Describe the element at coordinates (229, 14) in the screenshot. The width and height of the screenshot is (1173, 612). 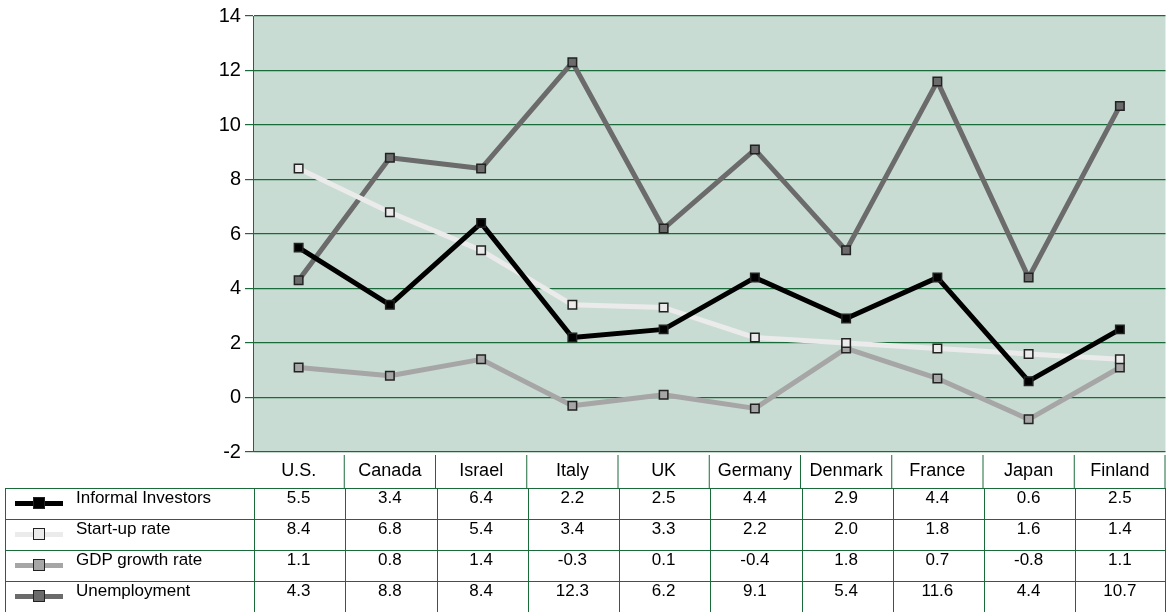
I see `y-tick-label: 14` at that location.